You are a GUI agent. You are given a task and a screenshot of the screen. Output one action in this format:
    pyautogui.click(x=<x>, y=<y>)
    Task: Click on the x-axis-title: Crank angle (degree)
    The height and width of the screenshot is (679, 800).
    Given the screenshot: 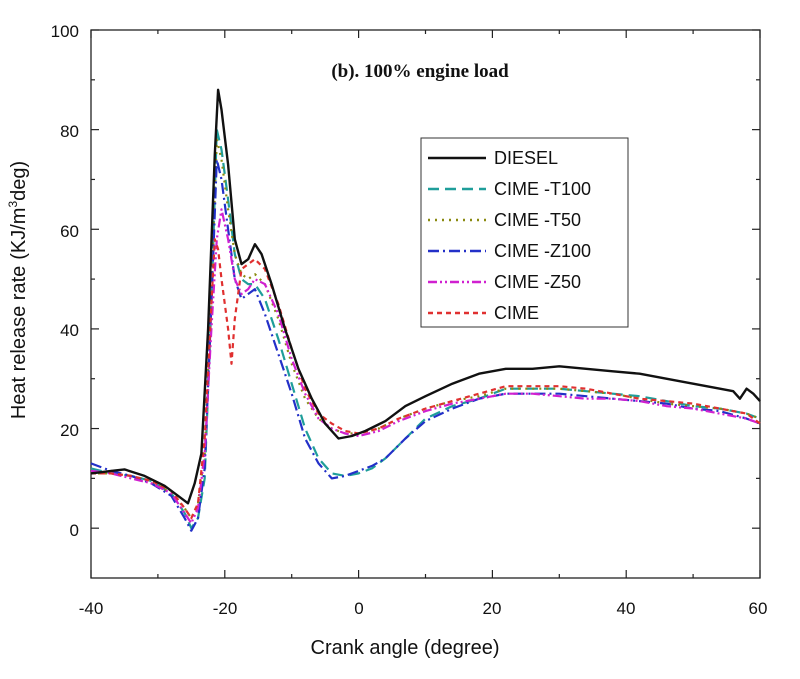 What is the action you would take?
    pyautogui.click(x=405, y=648)
    